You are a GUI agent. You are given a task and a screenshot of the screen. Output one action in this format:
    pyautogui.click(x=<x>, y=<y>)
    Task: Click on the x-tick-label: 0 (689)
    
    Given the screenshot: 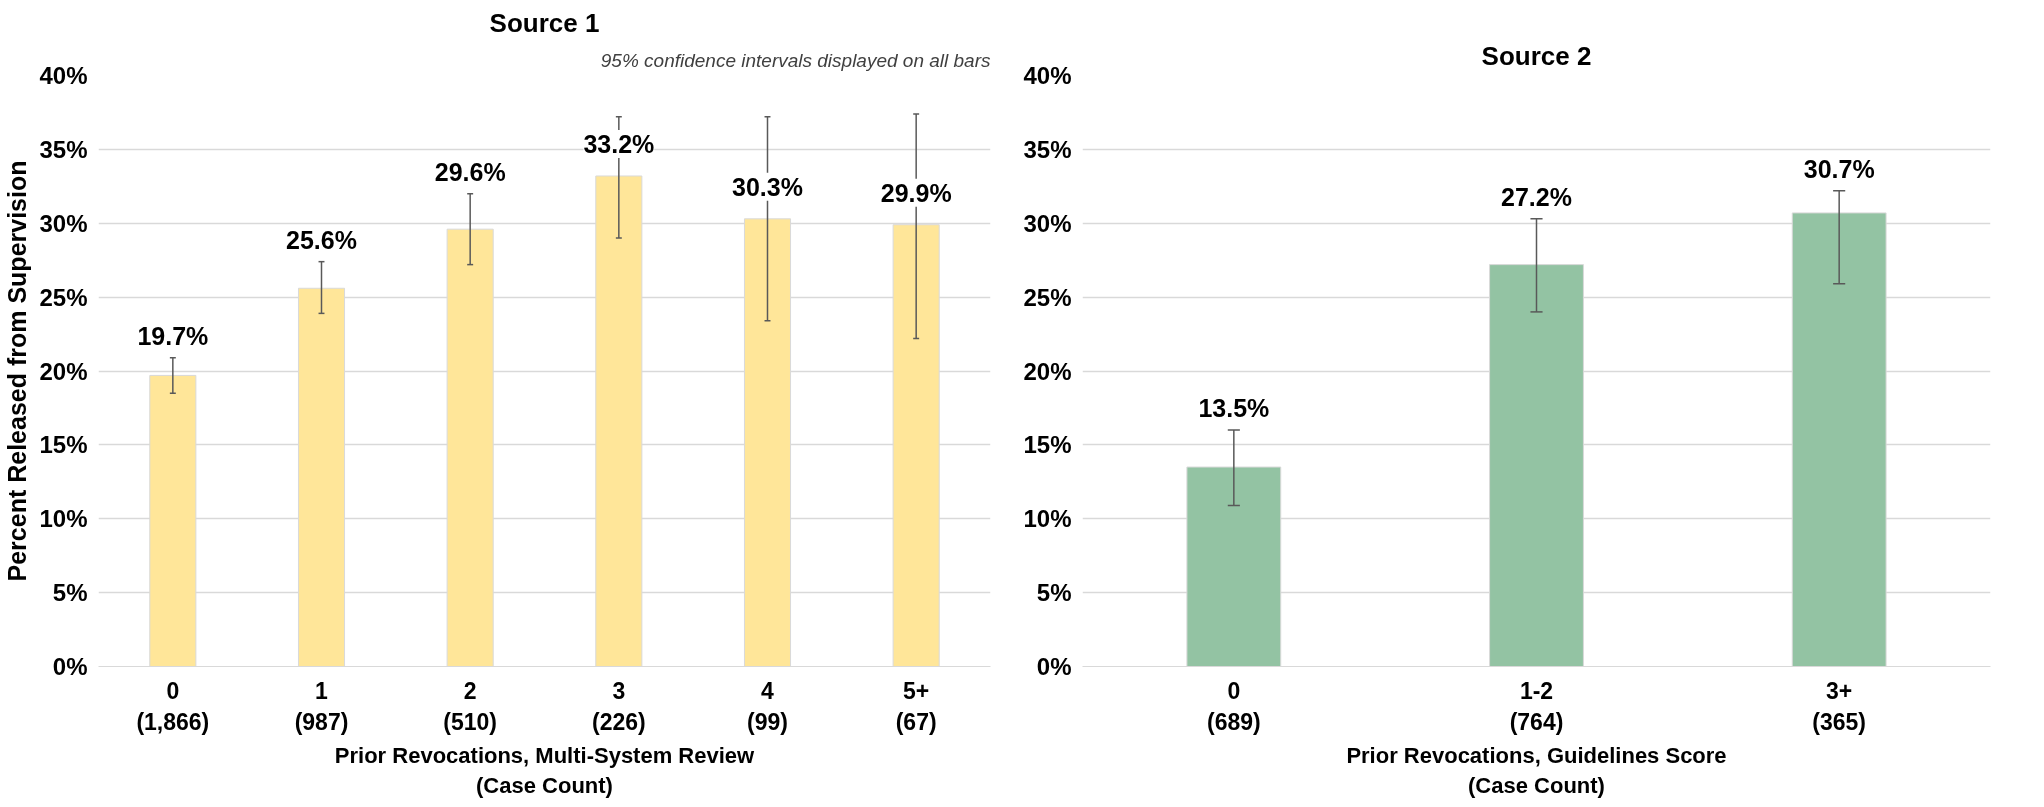 What is the action you would take?
    pyautogui.click(x=1233, y=706)
    